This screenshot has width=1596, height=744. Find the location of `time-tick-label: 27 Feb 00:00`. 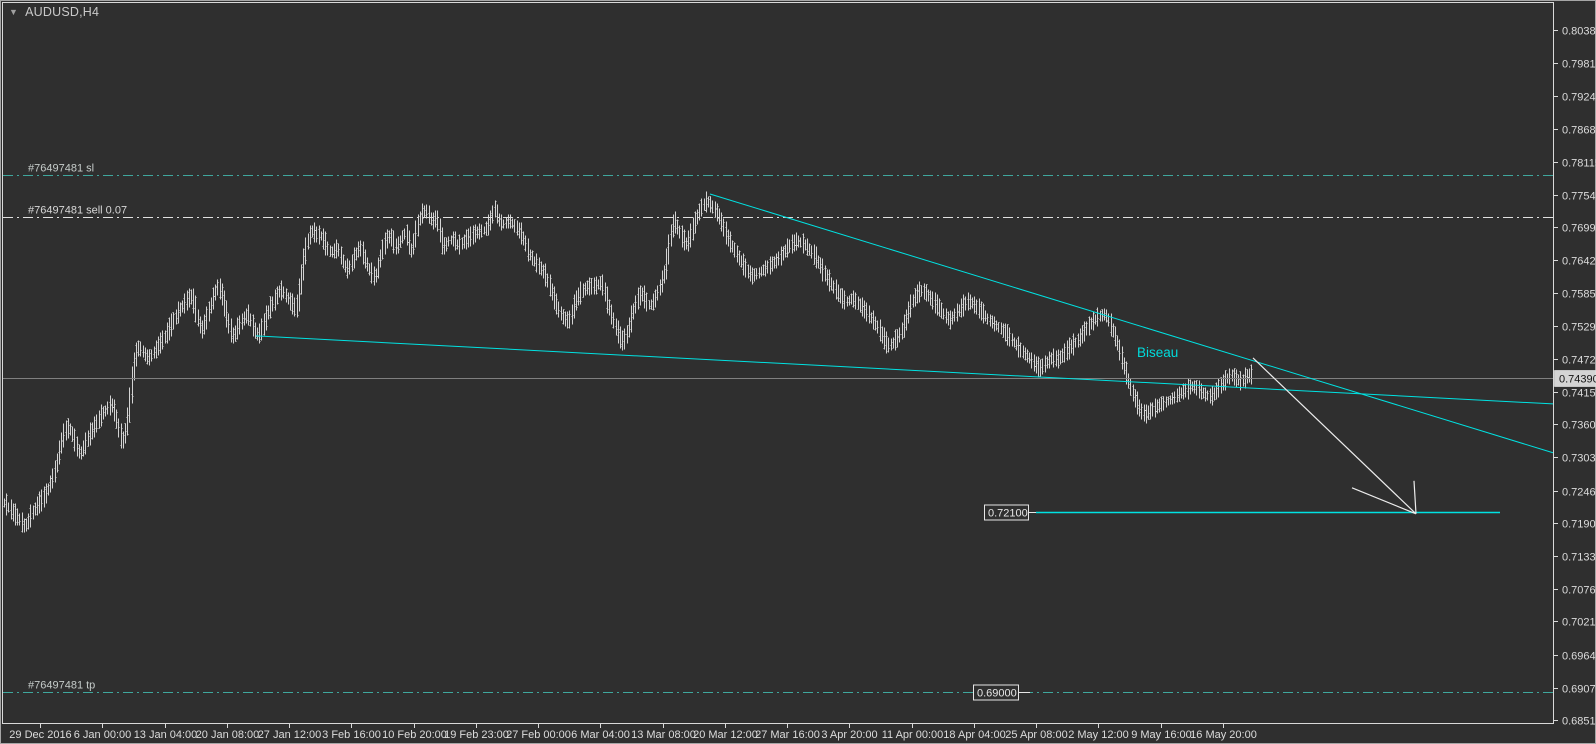

time-tick-label: 27 Feb 00:00 is located at coordinates (538, 735).